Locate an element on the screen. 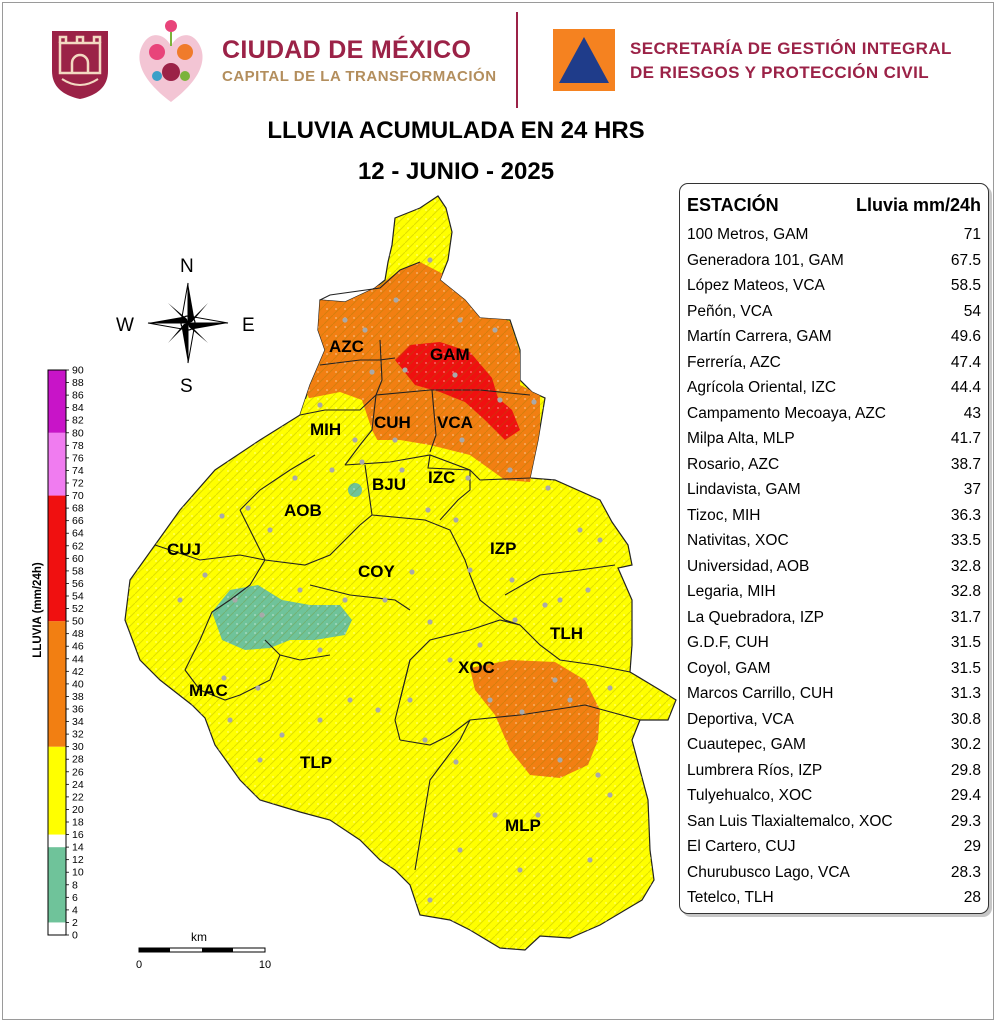 This screenshot has height=1024, width=998. legend-tick-label: 16 is located at coordinates (78, 835).